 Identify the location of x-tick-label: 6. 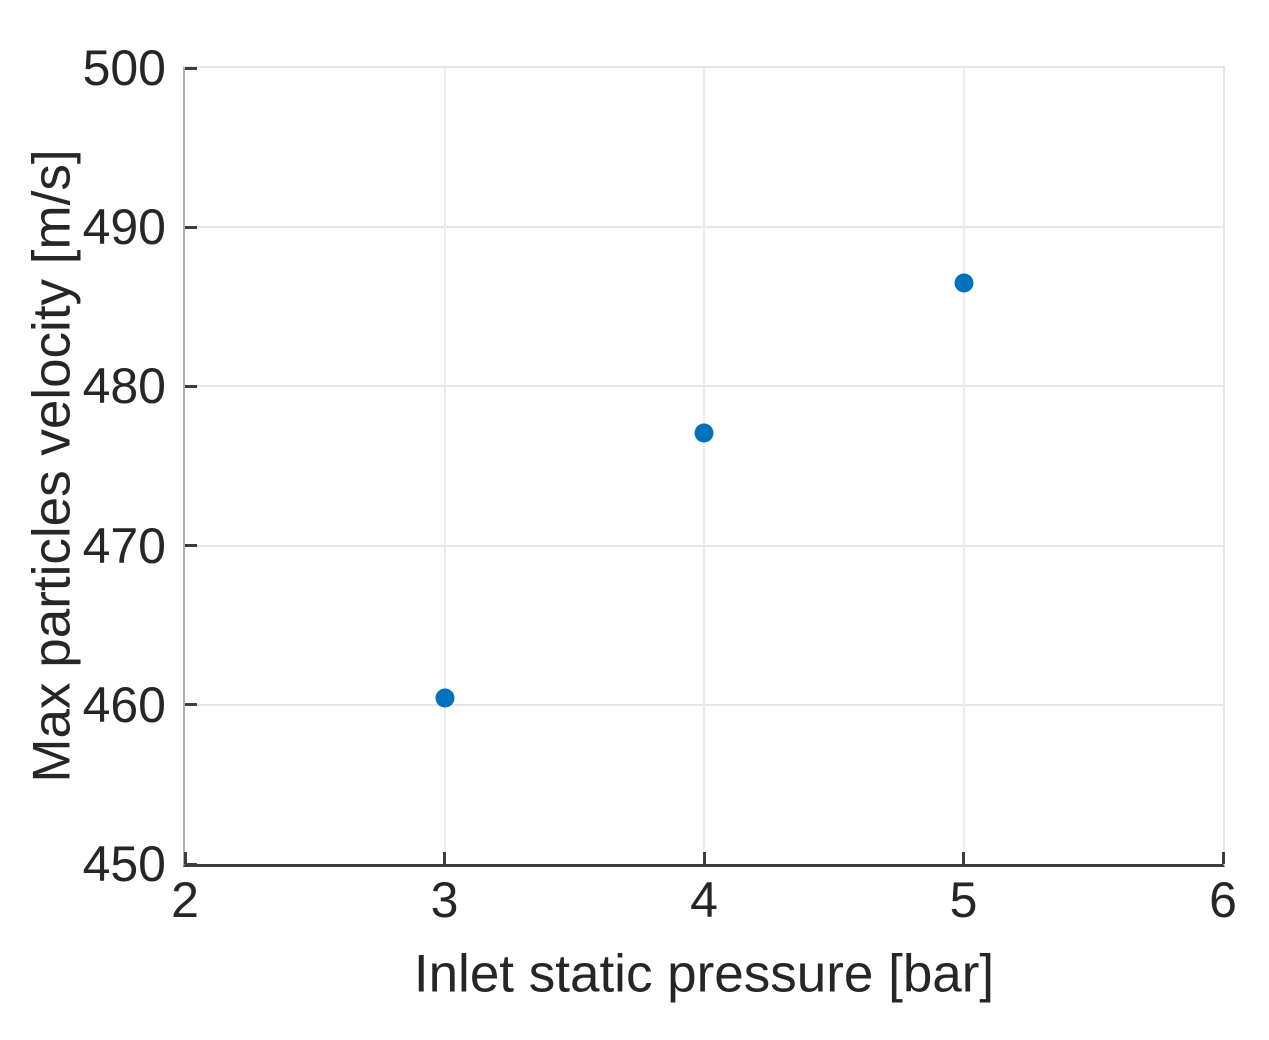
(1223, 900).